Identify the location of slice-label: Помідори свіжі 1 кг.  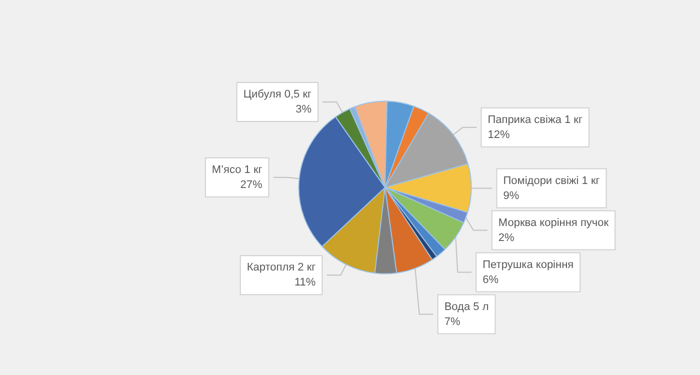
(551, 180).